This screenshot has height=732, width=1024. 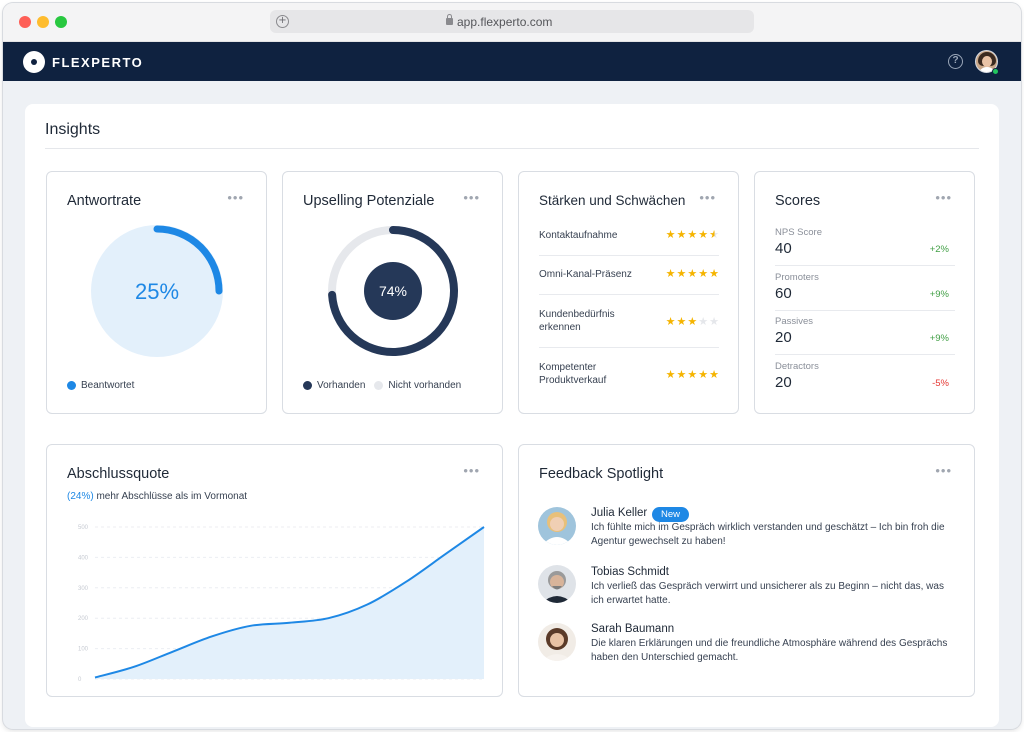 What do you see at coordinates (943, 197) in the screenshot?
I see `scores-more-icon: •••` at bounding box center [943, 197].